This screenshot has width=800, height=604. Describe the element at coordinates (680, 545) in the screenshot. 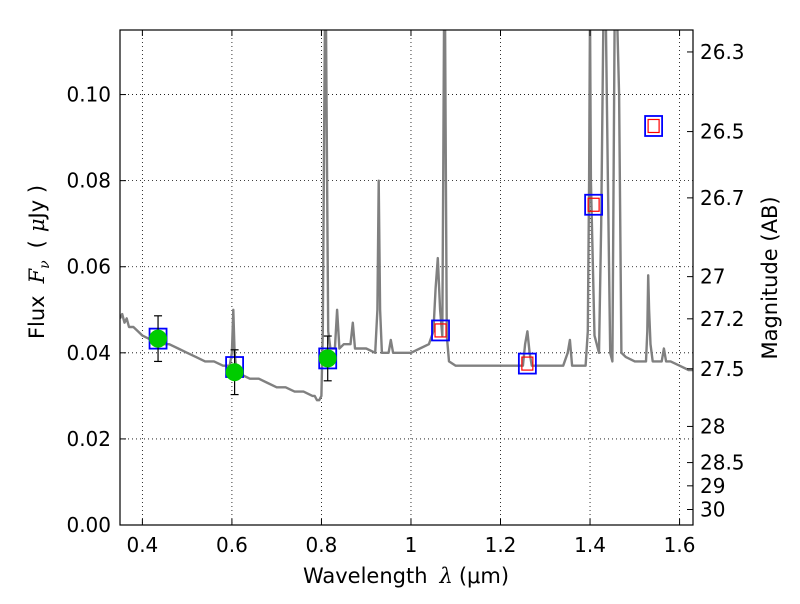

I see `x-tick-label: 1.6` at that location.